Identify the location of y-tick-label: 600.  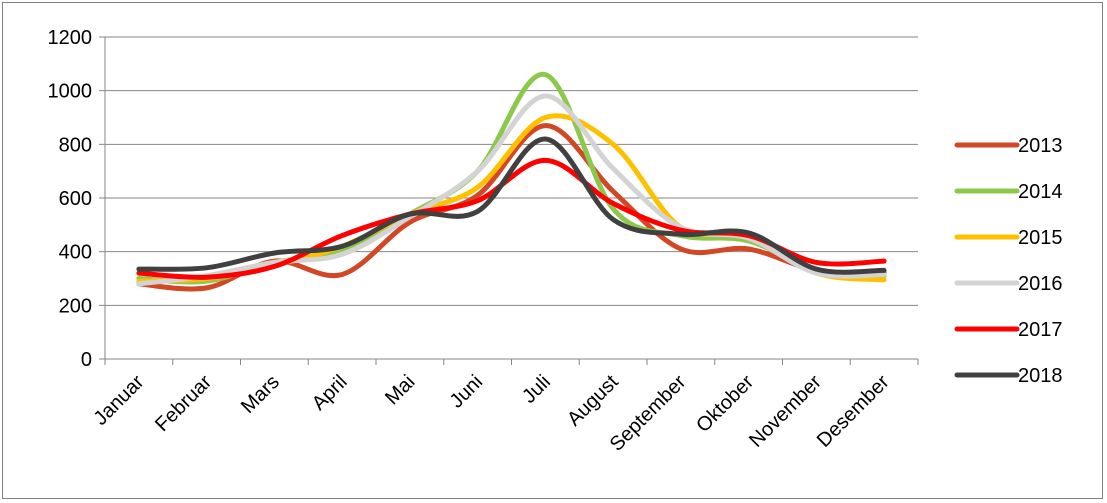
(75, 199).